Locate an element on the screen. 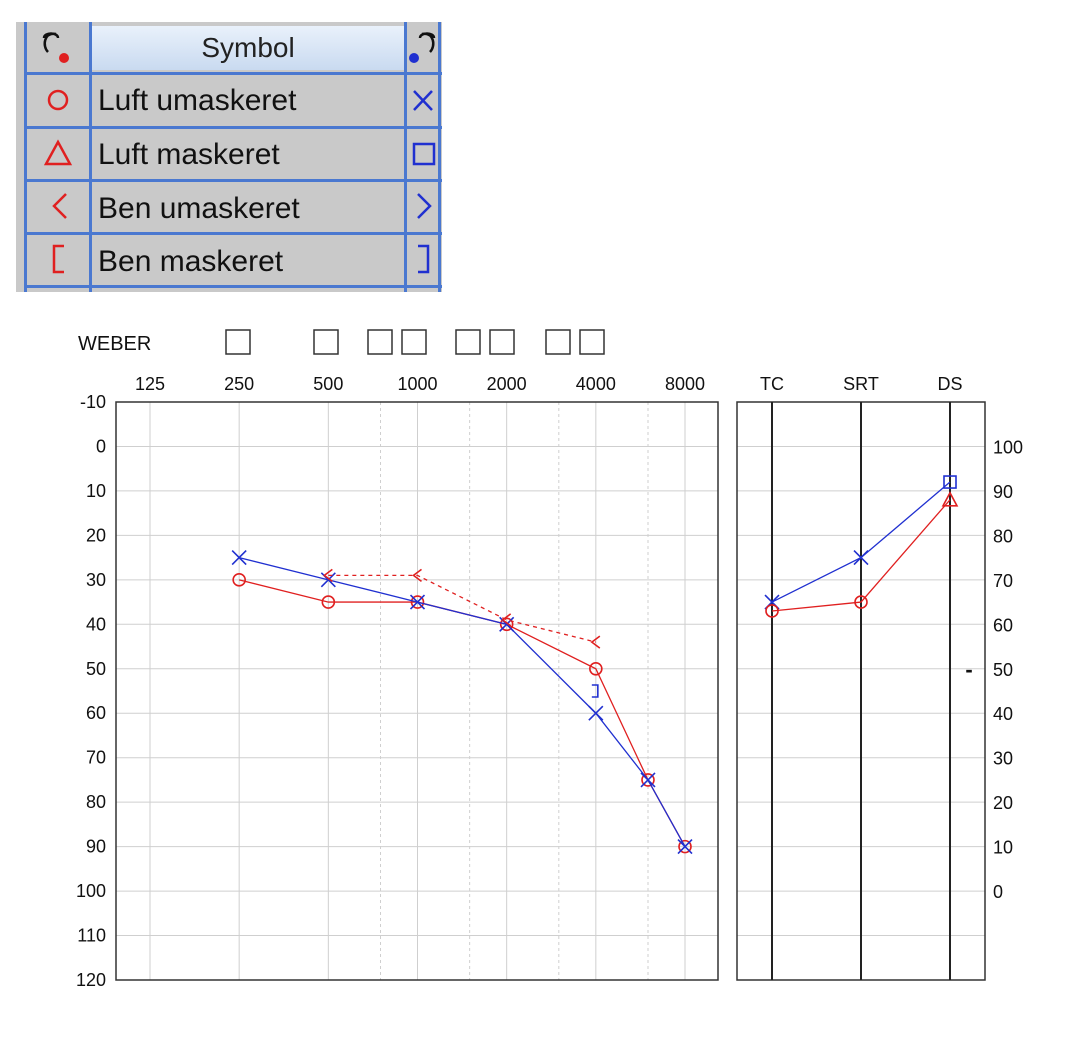 The height and width of the screenshot is (1064, 1078). weber-label: WEBER is located at coordinates (114, 344).